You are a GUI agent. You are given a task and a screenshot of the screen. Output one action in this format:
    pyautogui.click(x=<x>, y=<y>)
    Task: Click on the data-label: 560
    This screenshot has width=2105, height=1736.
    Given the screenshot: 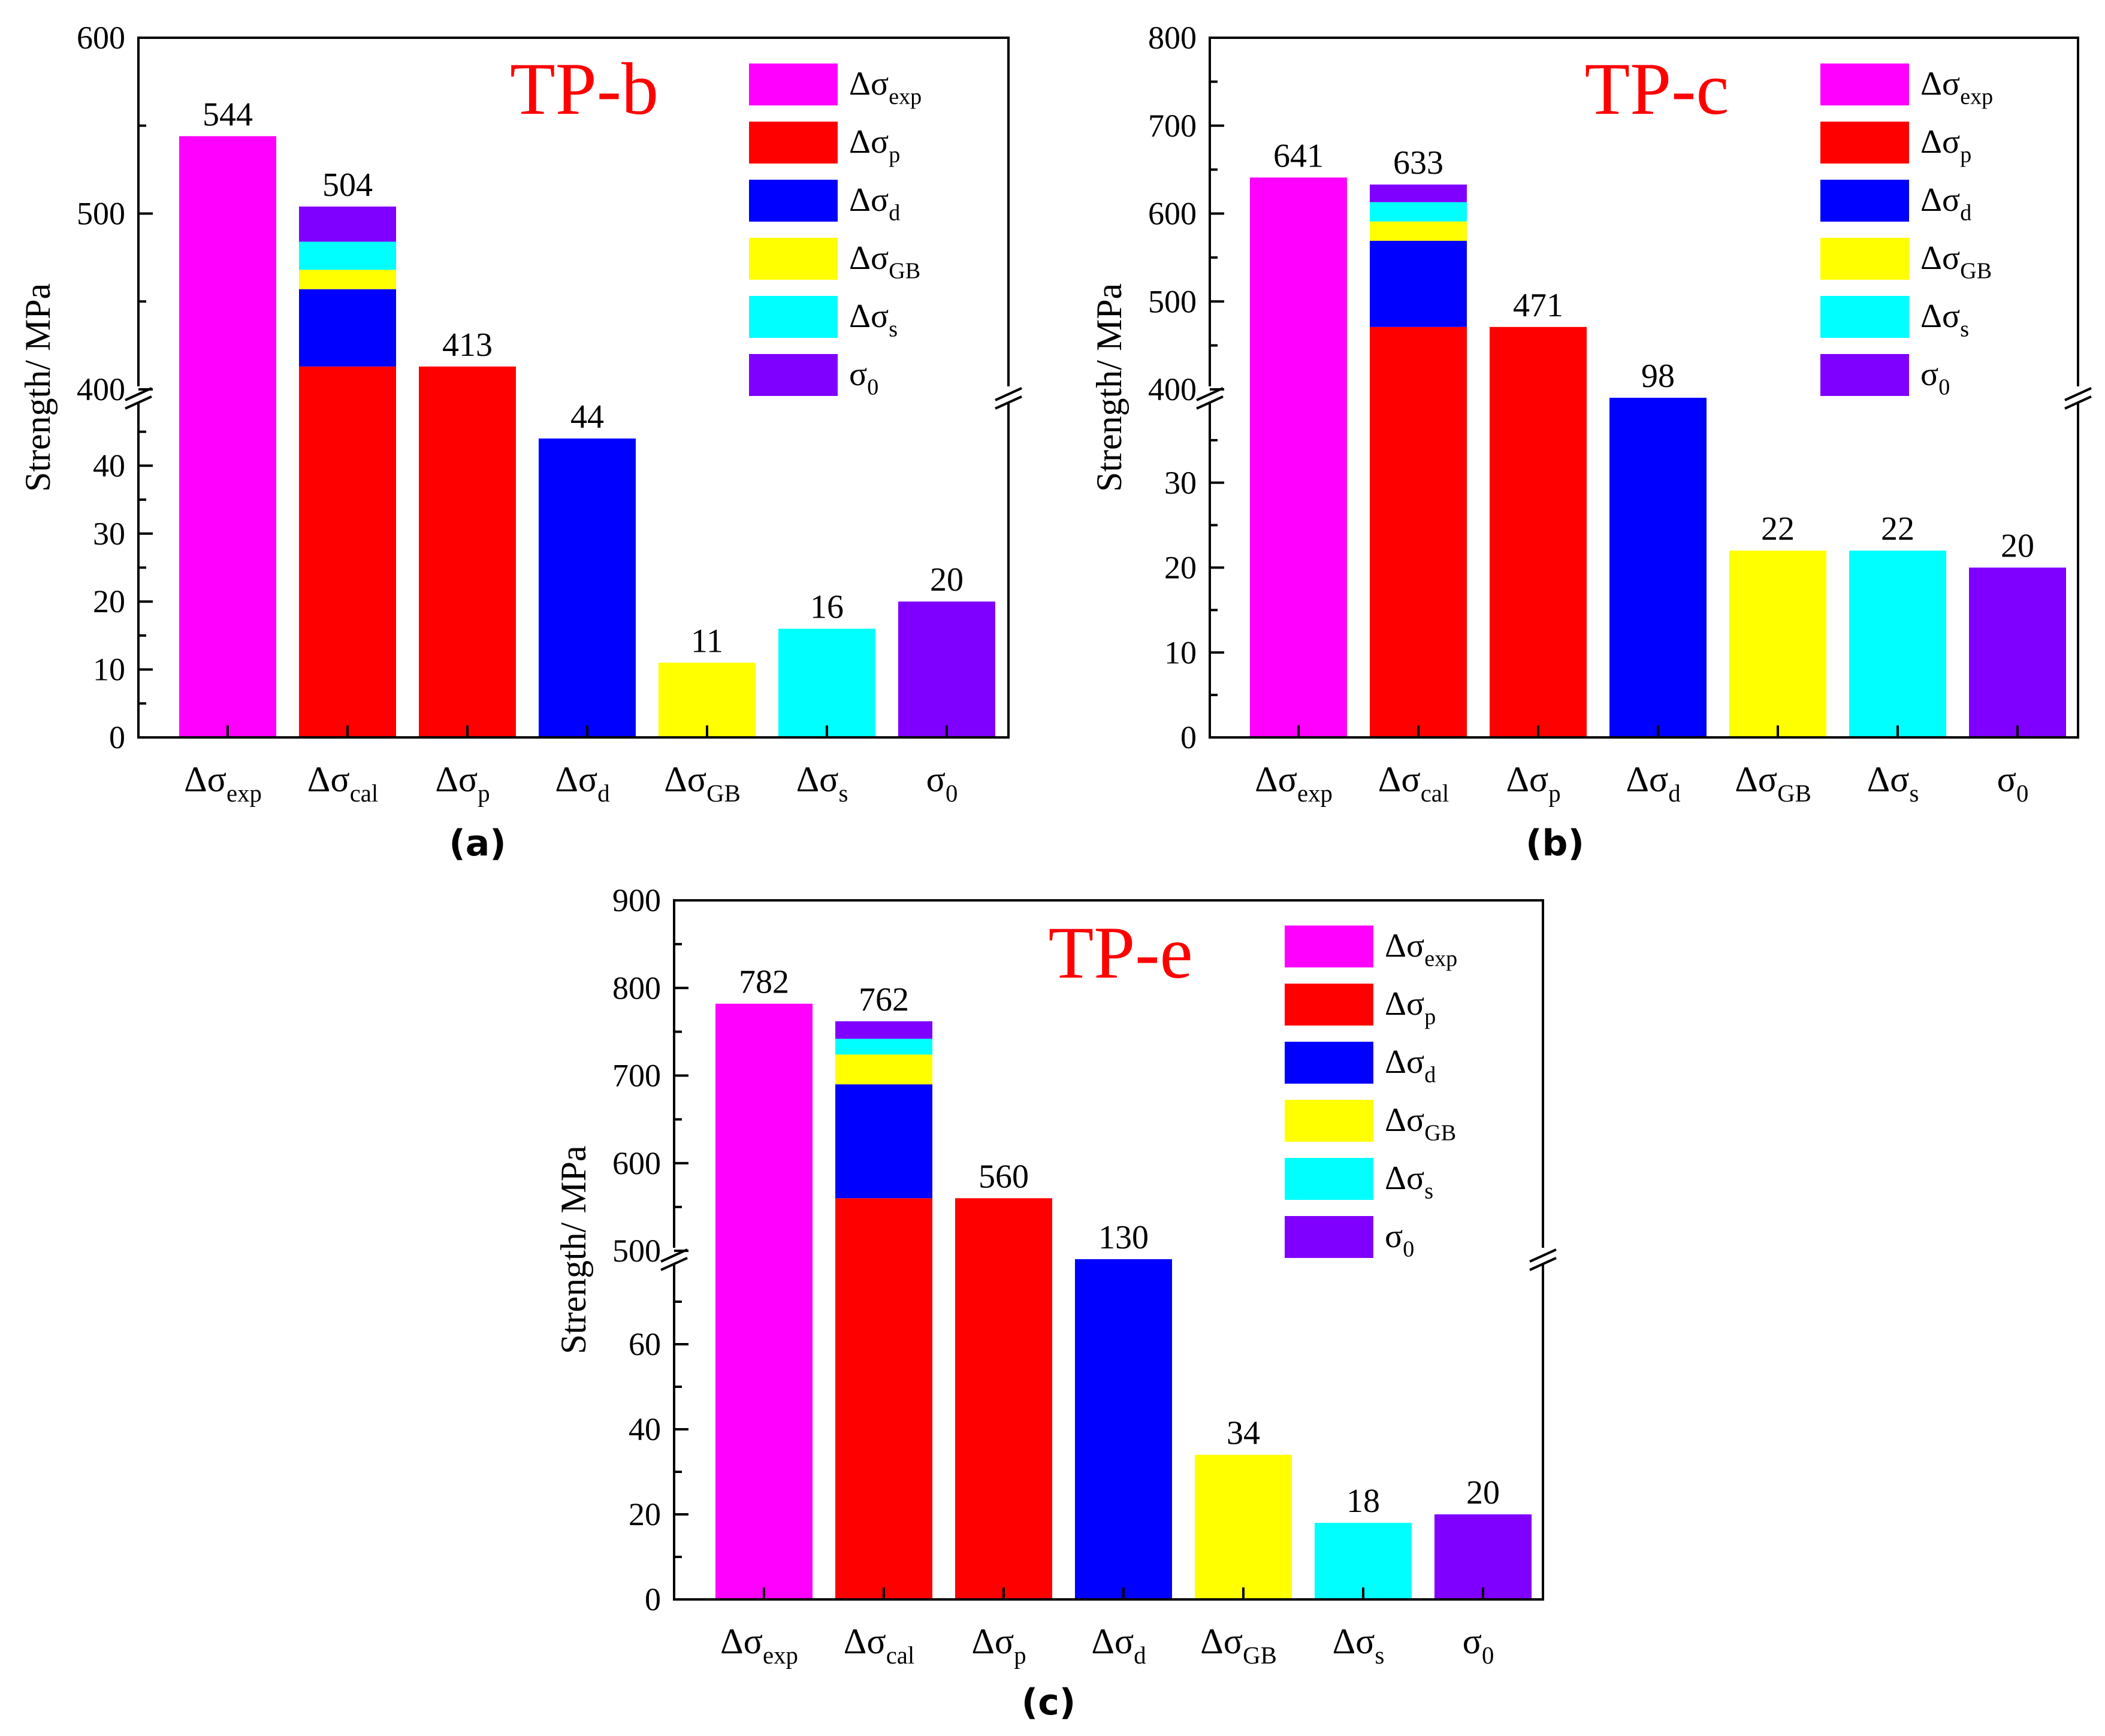 What is the action you would take?
    pyautogui.click(x=1004, y=1176)
    